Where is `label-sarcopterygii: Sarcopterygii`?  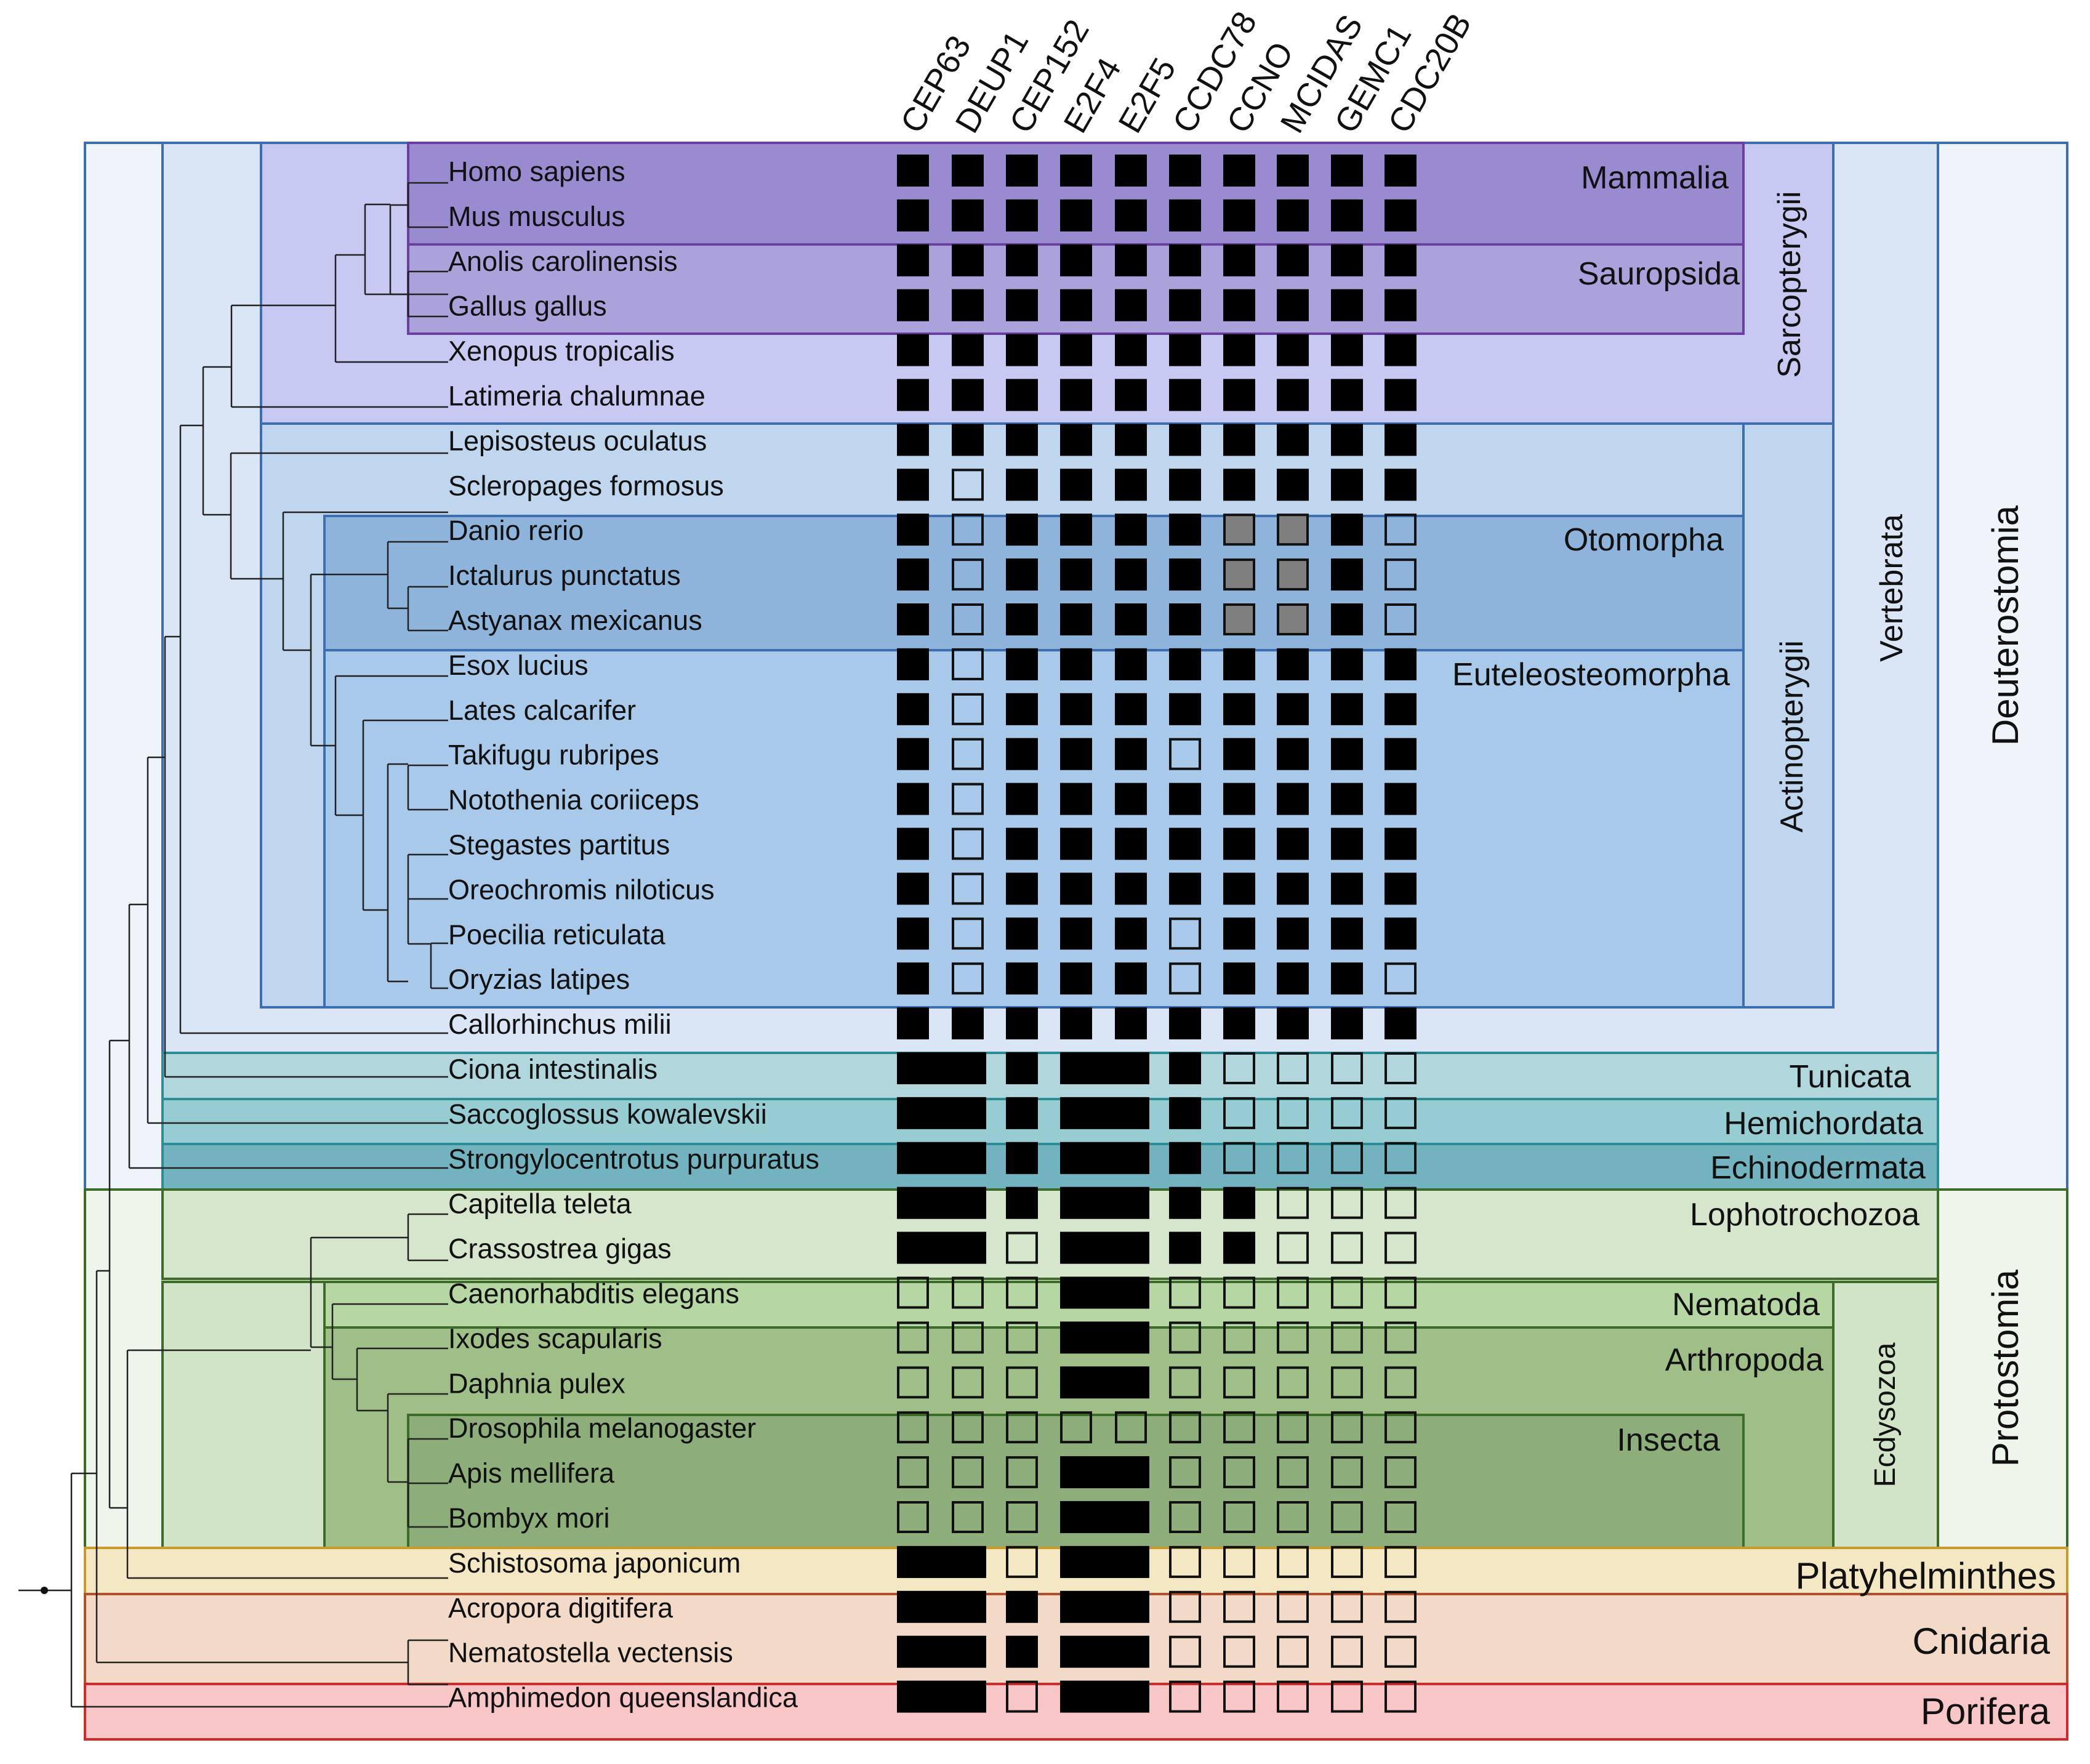 label-sarcopterygii: Sarcopterygii is located at coordinates (1789, 284).